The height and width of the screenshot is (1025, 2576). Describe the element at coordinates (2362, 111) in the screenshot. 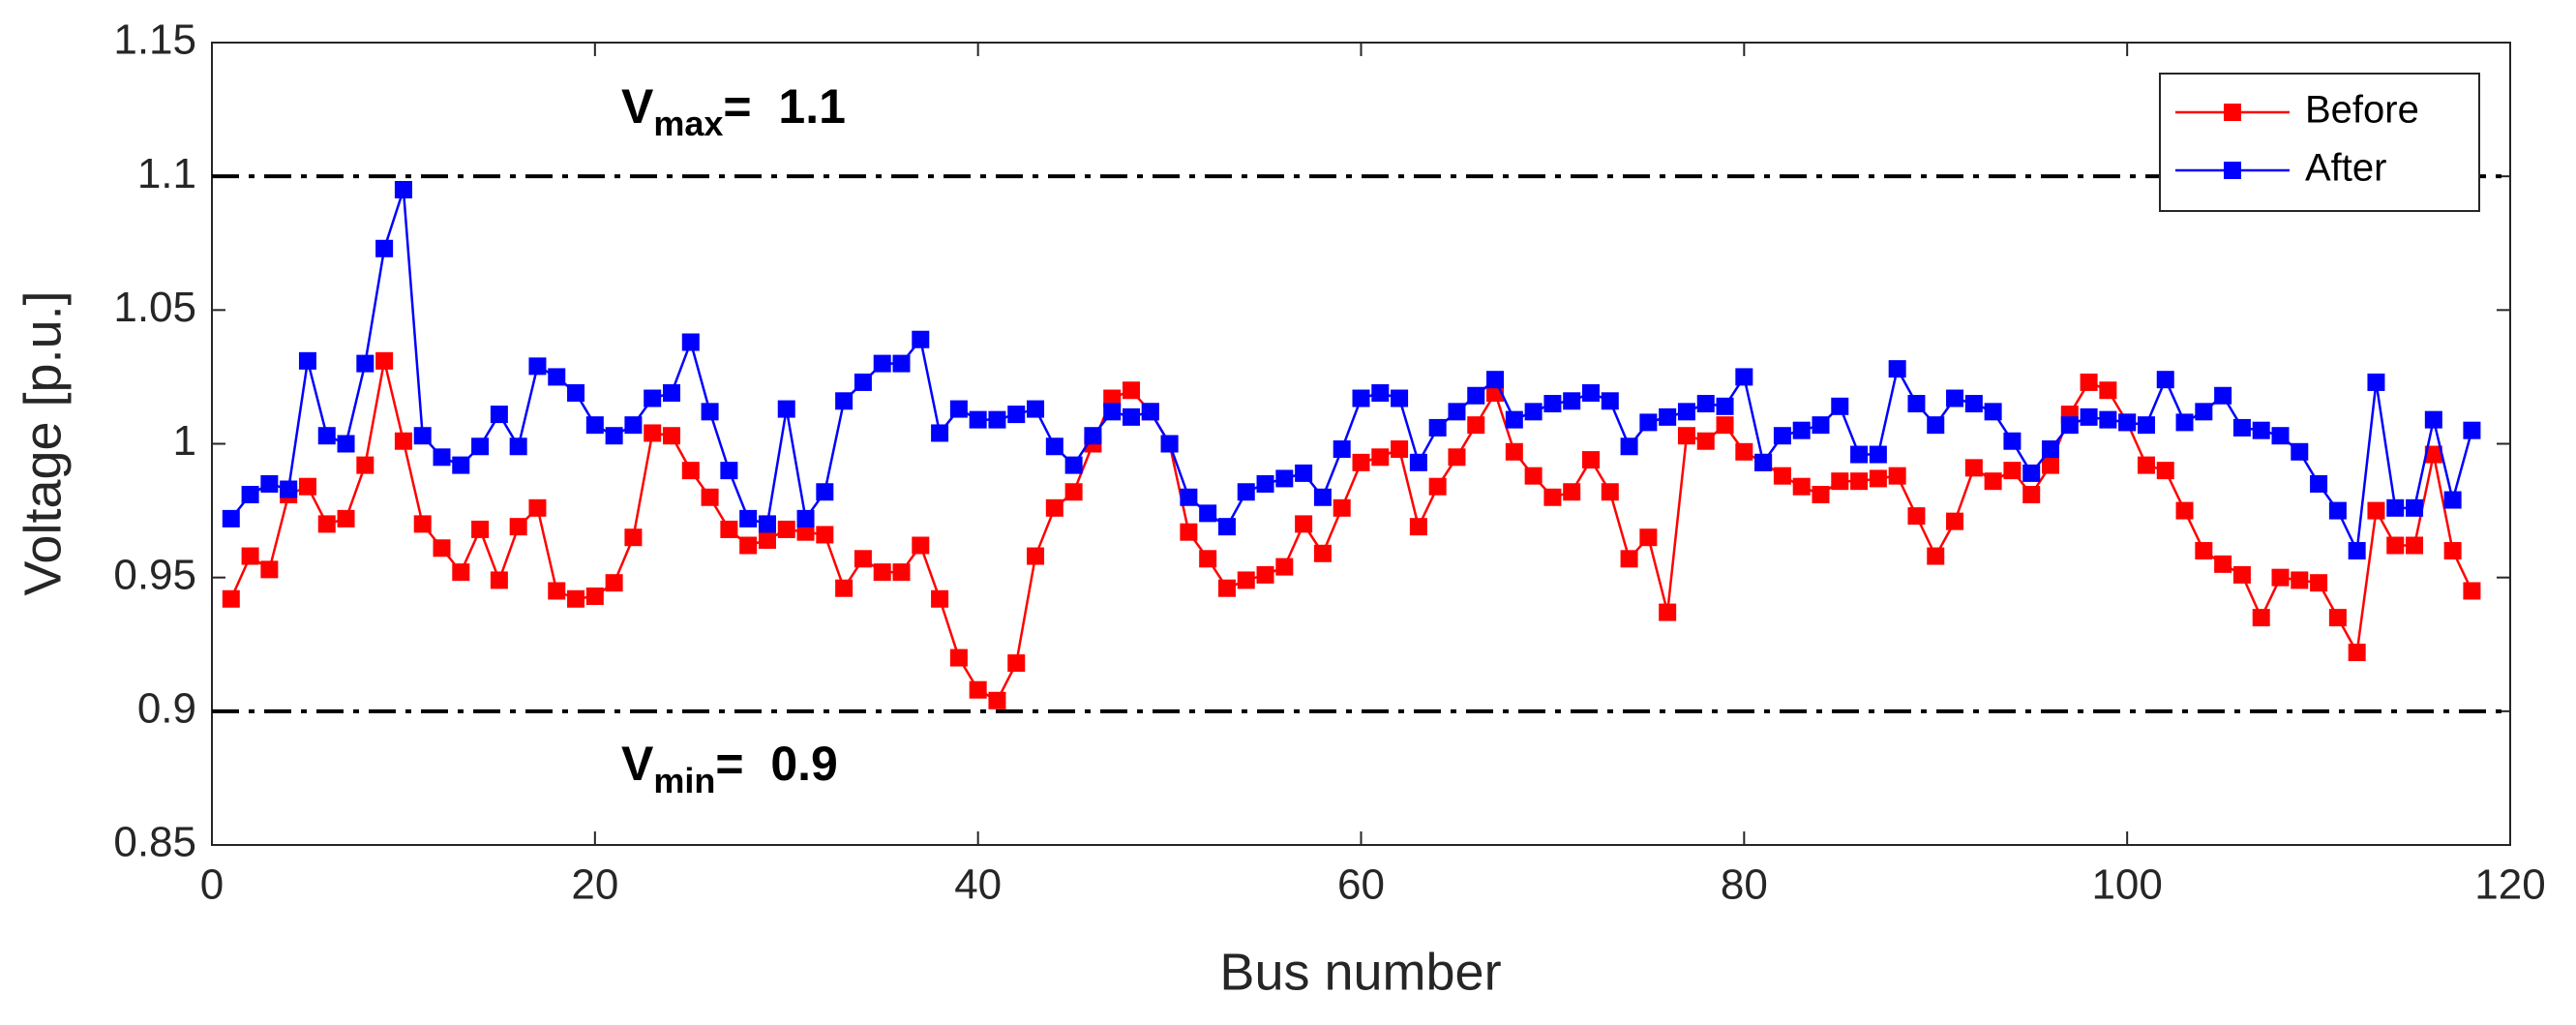

I see `legend-label: Before` at that location.